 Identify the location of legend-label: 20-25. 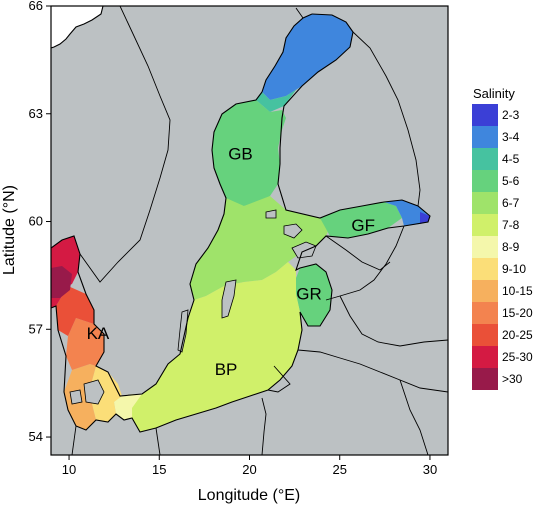
(517, 335).